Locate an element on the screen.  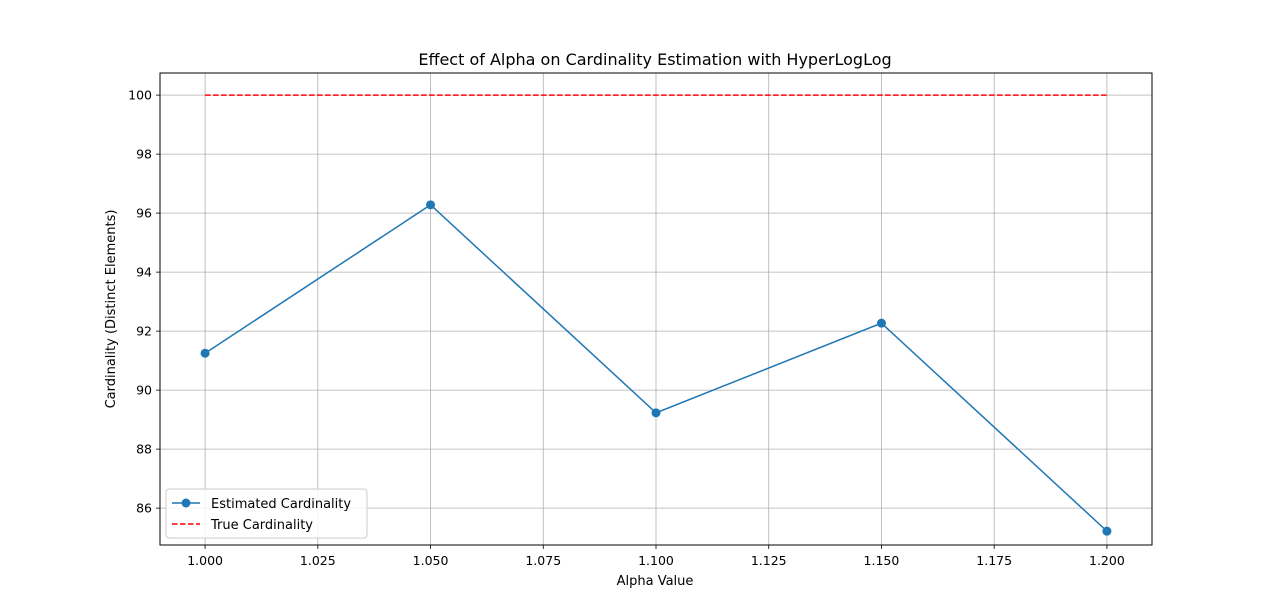
y-tick-label: 96 is located at coordinates (144, 213).